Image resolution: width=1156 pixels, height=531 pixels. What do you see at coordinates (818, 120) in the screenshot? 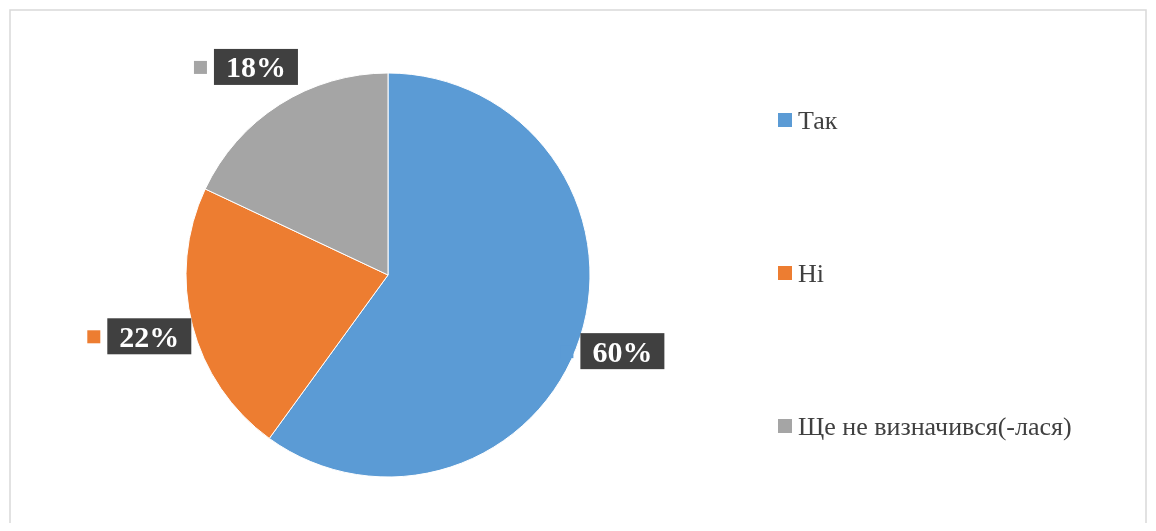
I see `legend-label: Так` at bounding box center [818, 120].